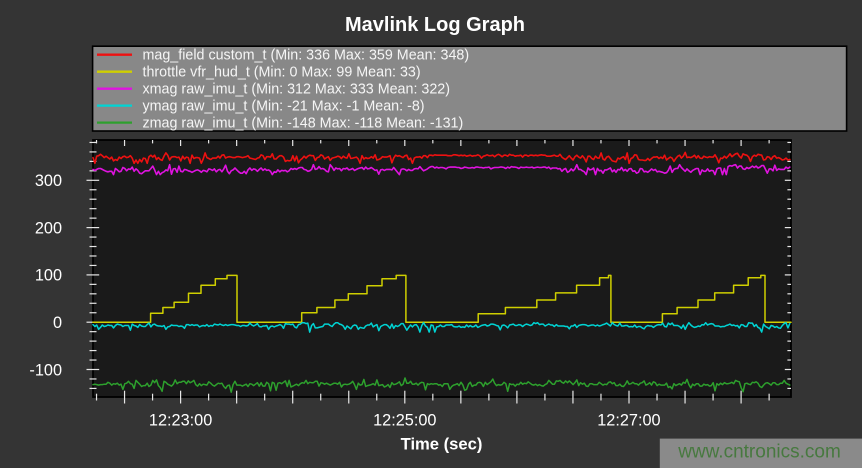 The height and width of the screenshot is (468, 862). What do you see at coordinates (404, 421) in the screenshot?
I see `svg-text: 12:25:00` at bounding box center [404, 421].